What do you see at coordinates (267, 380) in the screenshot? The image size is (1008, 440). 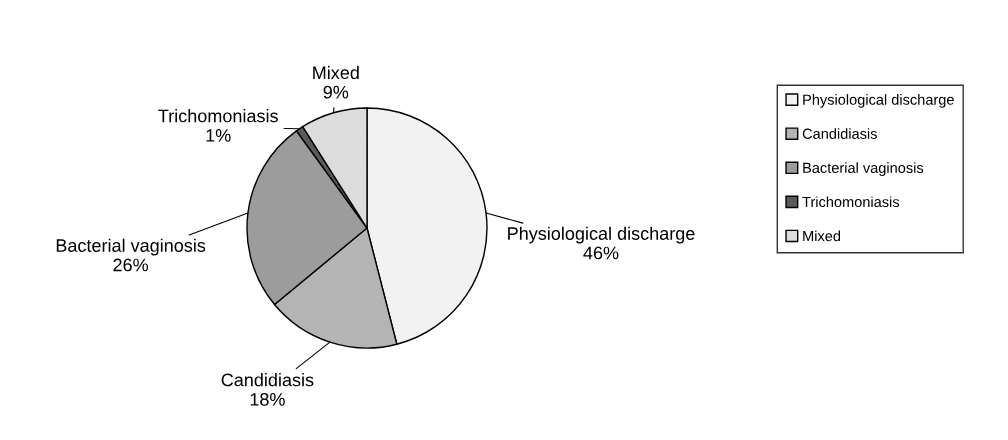 I see `slice-label: Candidiasis` at bounding box center [267, 380].